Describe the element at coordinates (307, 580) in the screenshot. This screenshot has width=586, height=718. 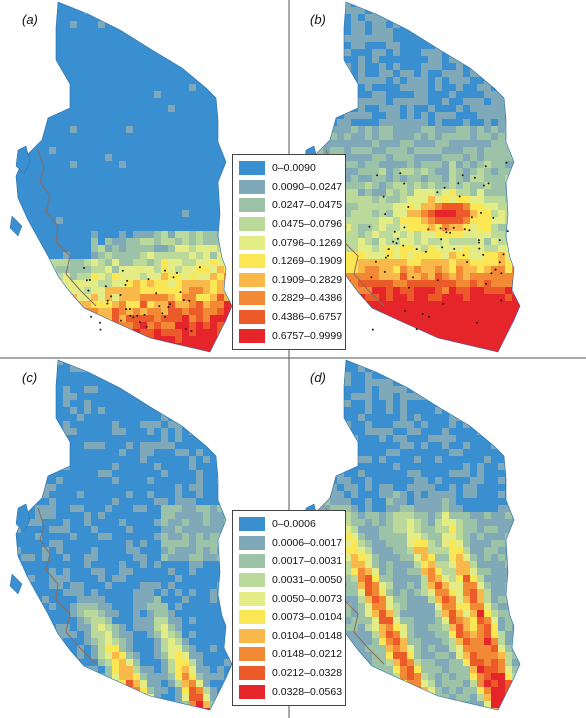
I see `legend-label: 0.0031–0.0050` at that location.